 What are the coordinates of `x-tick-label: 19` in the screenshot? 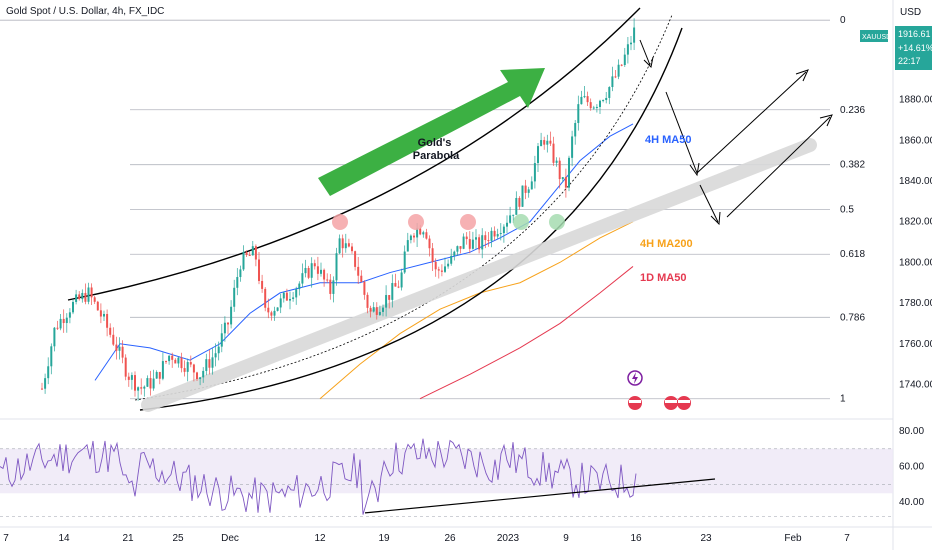 It's located at (384, 538).